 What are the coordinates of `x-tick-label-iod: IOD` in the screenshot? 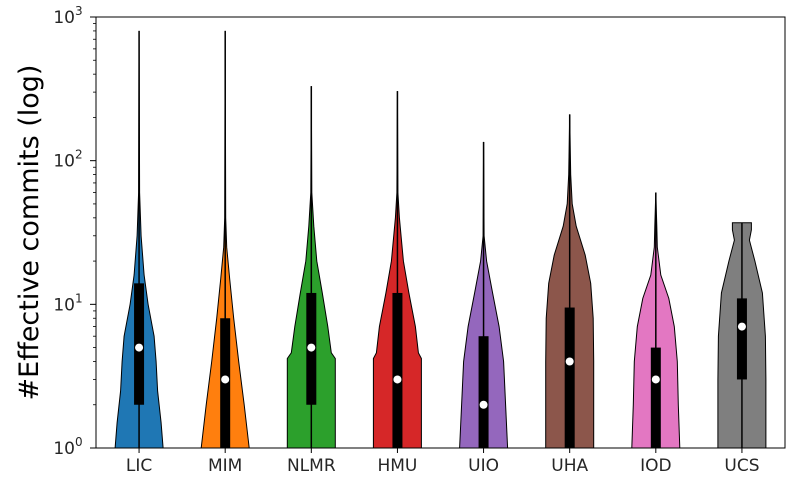 It's located at (656, 466).